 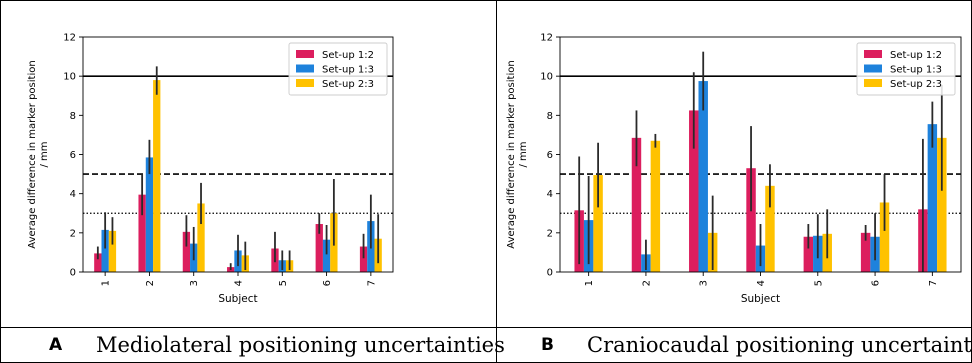 What do you see at coordinates (547, 345) in the screenshot?
I see `panel-letter-b: B` at bounding box center [547, 345].